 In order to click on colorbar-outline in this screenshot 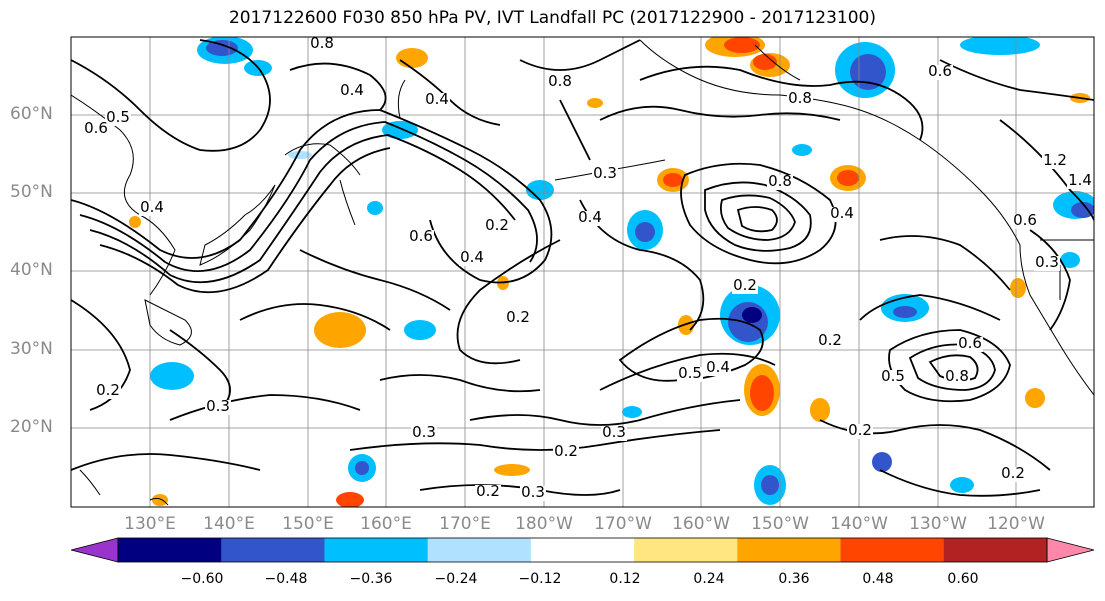, I will do `click(582, 550)`.